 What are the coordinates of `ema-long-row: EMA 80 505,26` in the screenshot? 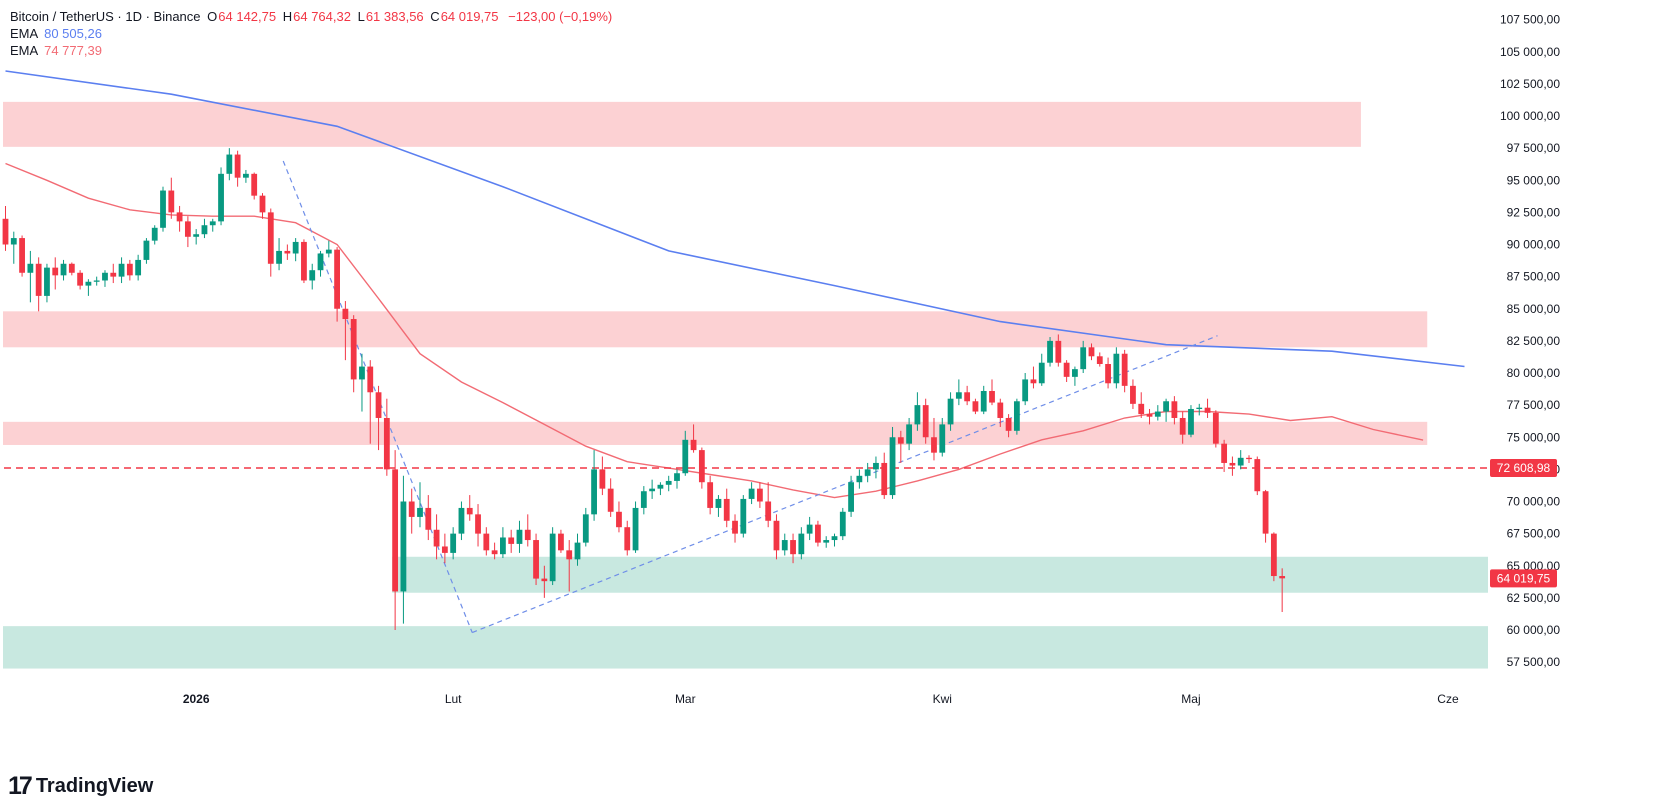 It's located at (311, 33).